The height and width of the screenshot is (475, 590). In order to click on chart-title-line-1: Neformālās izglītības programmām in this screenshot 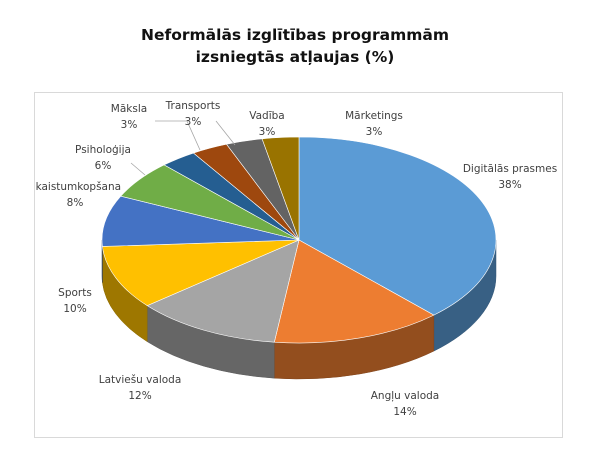, I will do `click(295, 35)`.